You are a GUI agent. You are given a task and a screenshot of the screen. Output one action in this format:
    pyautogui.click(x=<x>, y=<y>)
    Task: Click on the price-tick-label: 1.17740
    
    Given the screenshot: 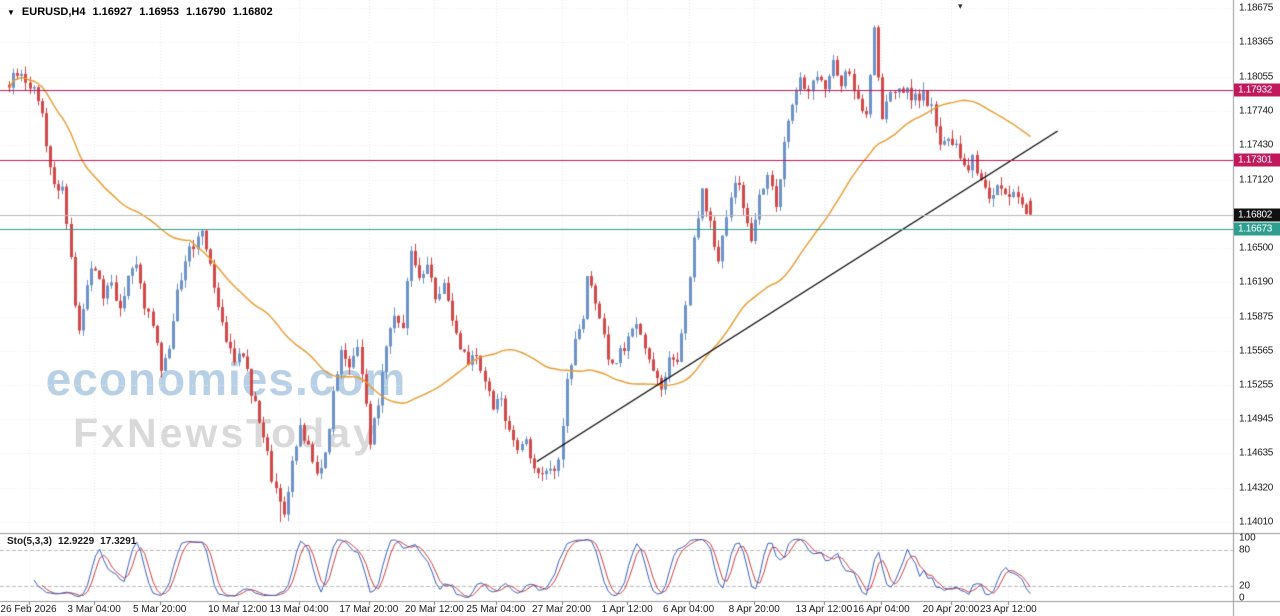 What is the action you would take?
    pyautogui.click(x=1256, y=111)
    